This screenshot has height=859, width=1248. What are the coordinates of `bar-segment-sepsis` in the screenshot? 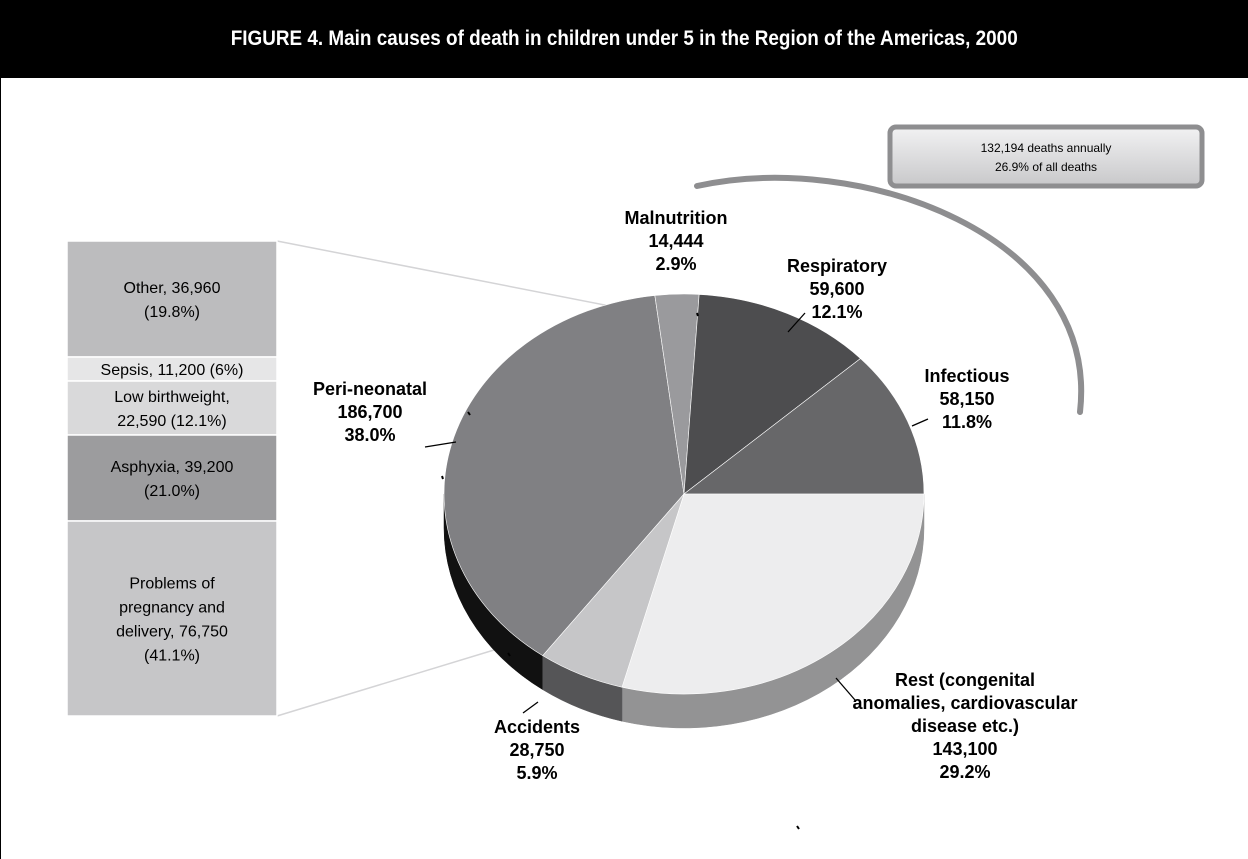 It's located at (172, 369).